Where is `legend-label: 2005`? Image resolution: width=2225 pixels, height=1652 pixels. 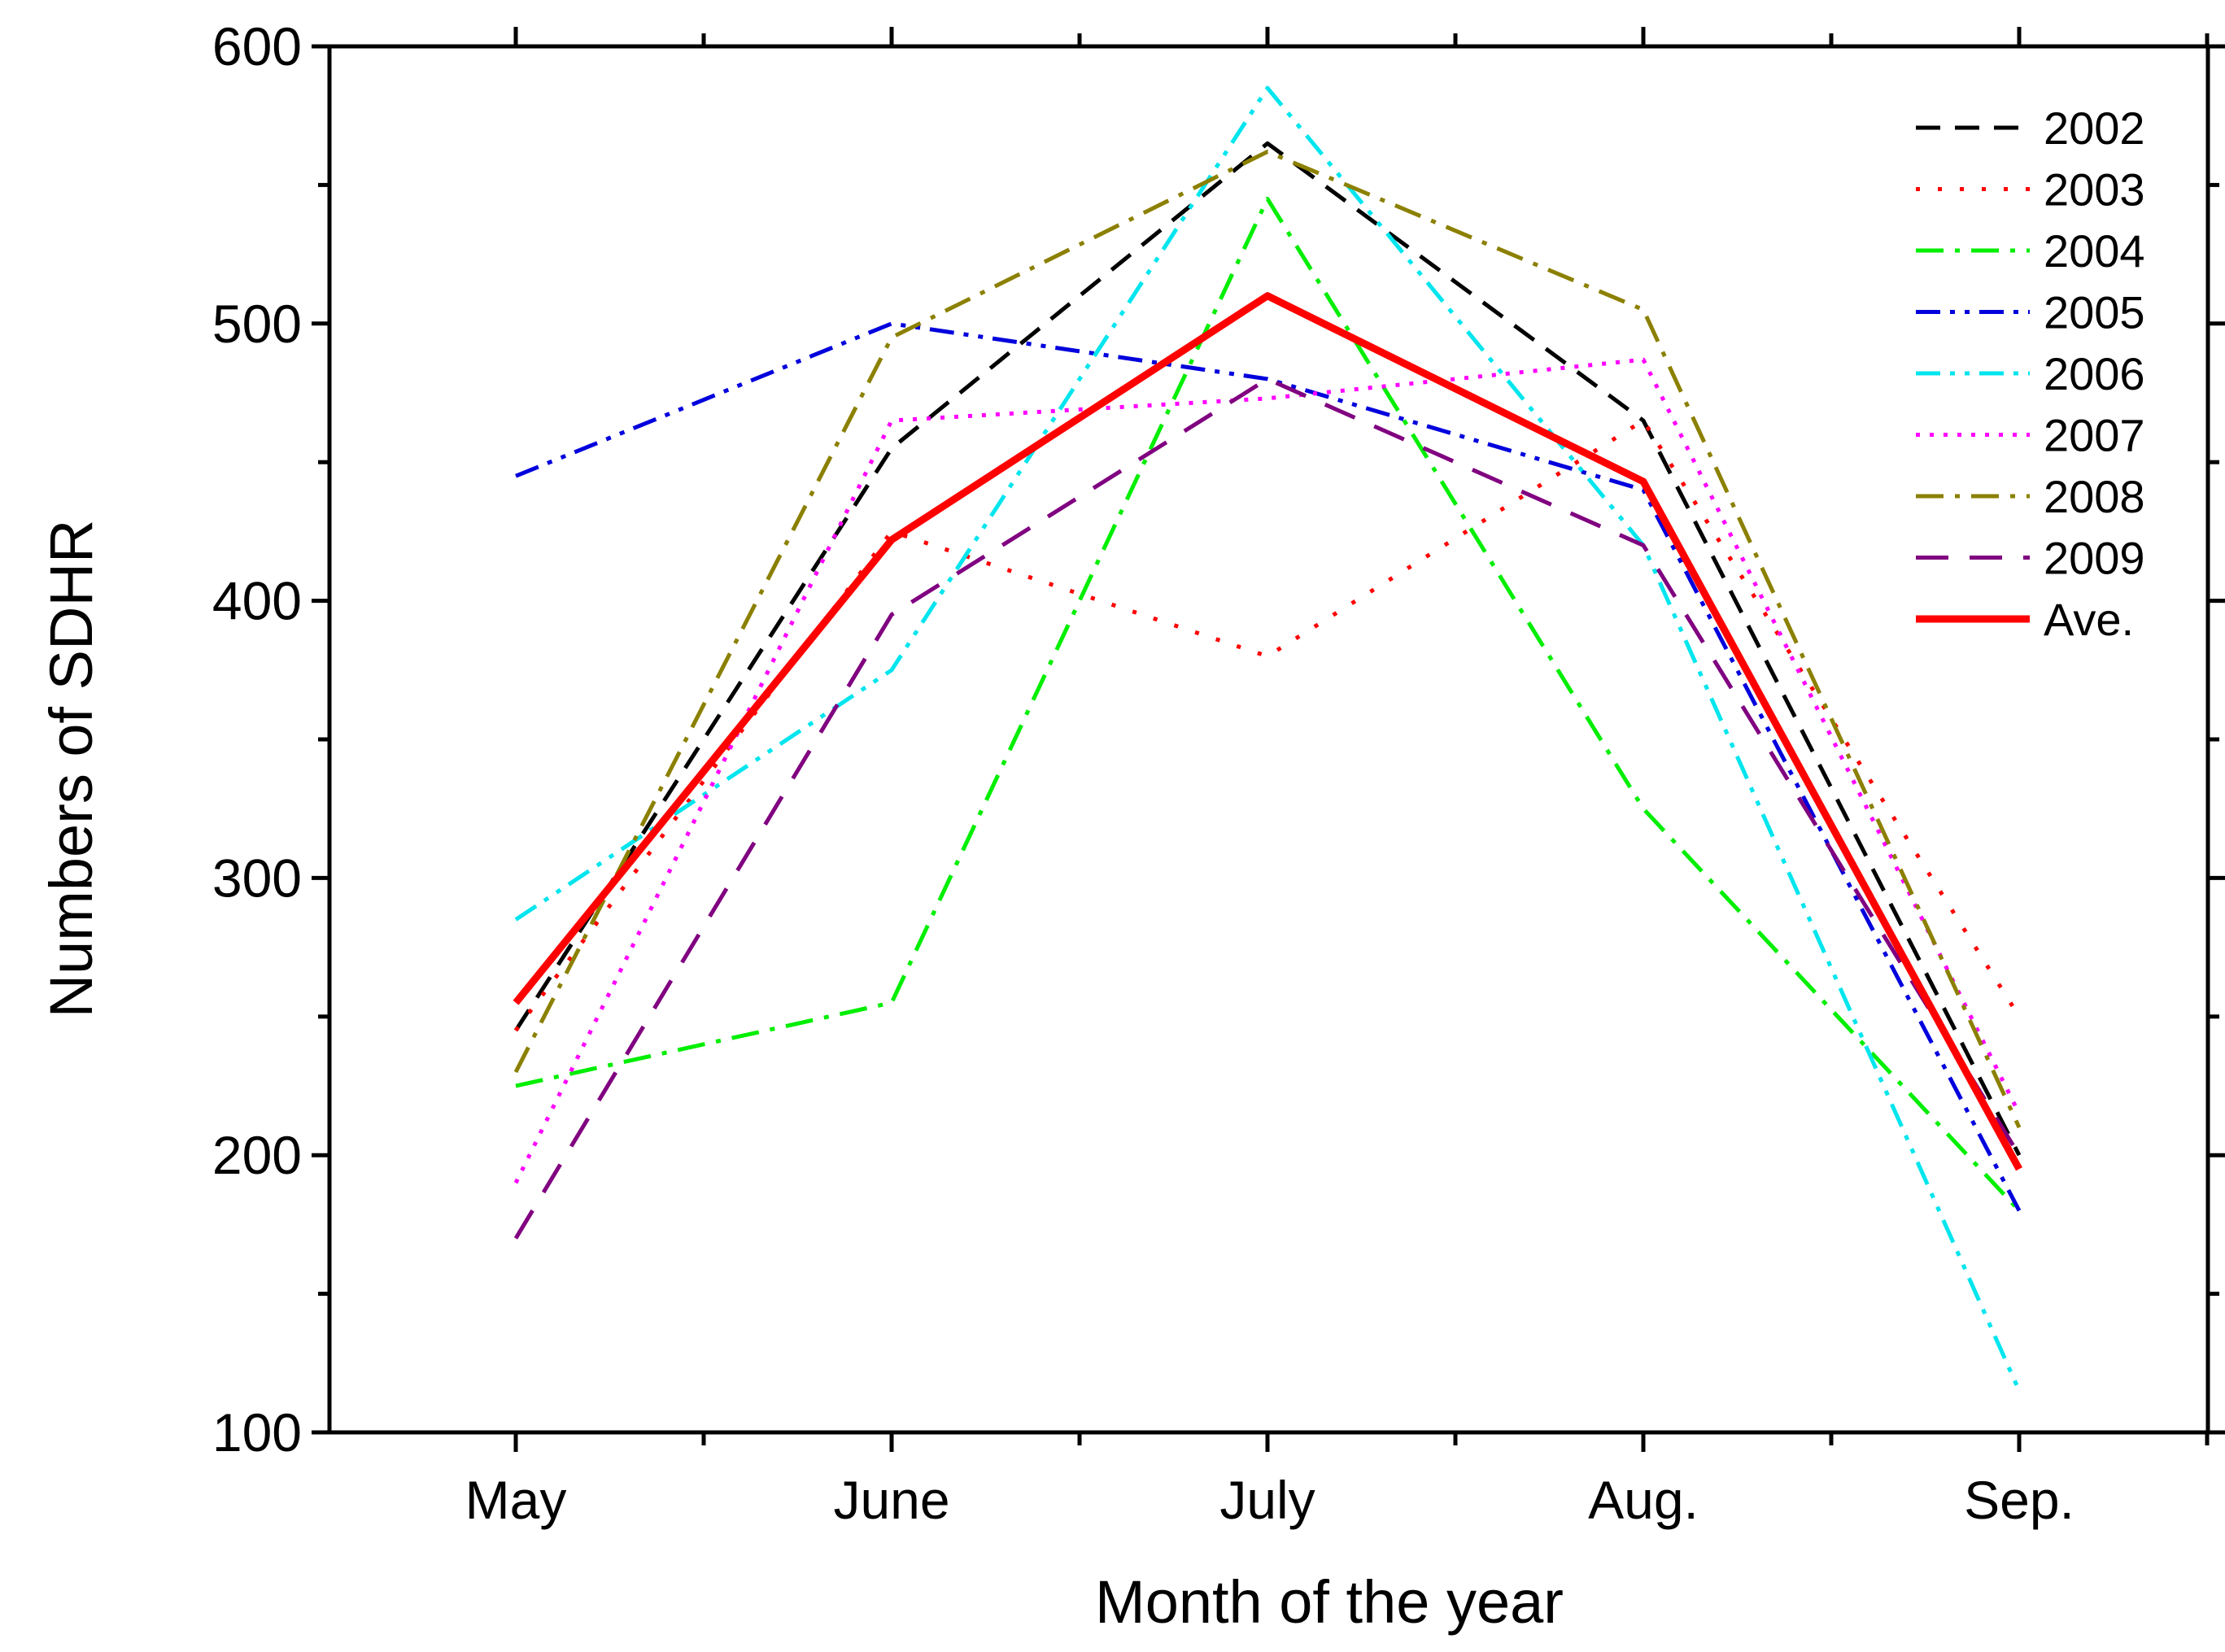
legend-label: 2005 is located at coordinates (2094, 312).